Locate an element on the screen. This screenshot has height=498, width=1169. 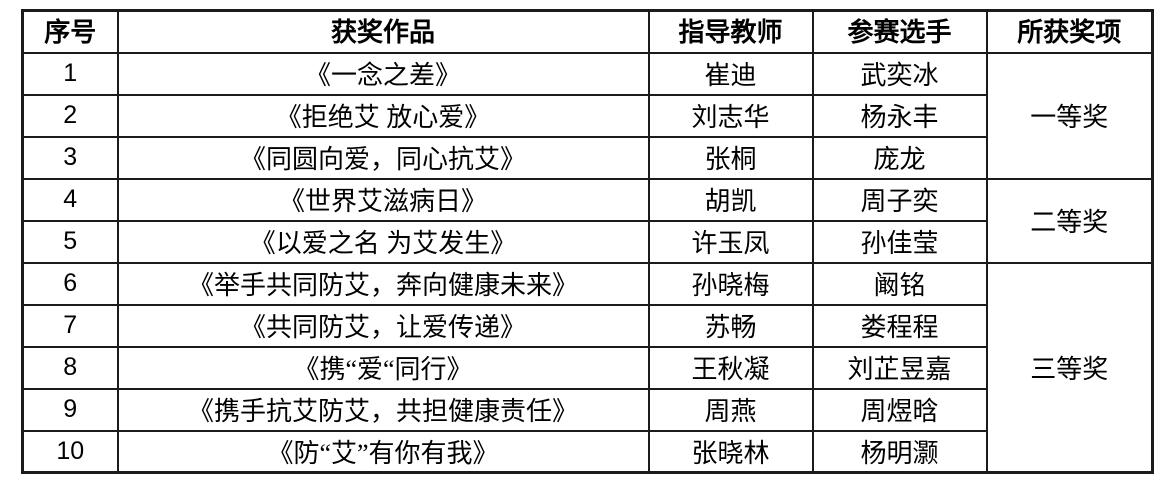
cell-index: 6 is located at coordinates (70, 283).